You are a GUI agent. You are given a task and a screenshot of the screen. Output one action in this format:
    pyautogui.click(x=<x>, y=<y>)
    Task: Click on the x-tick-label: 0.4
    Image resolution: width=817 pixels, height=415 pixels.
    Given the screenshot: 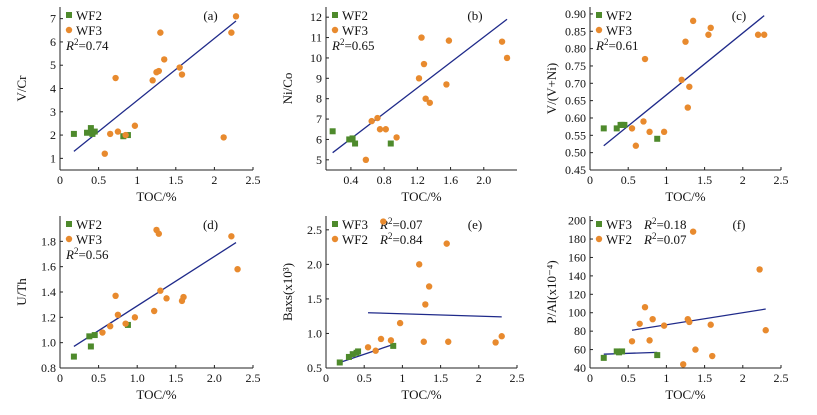 What is the action you would take?
    pyautogui.click(x=350, y=180)
    